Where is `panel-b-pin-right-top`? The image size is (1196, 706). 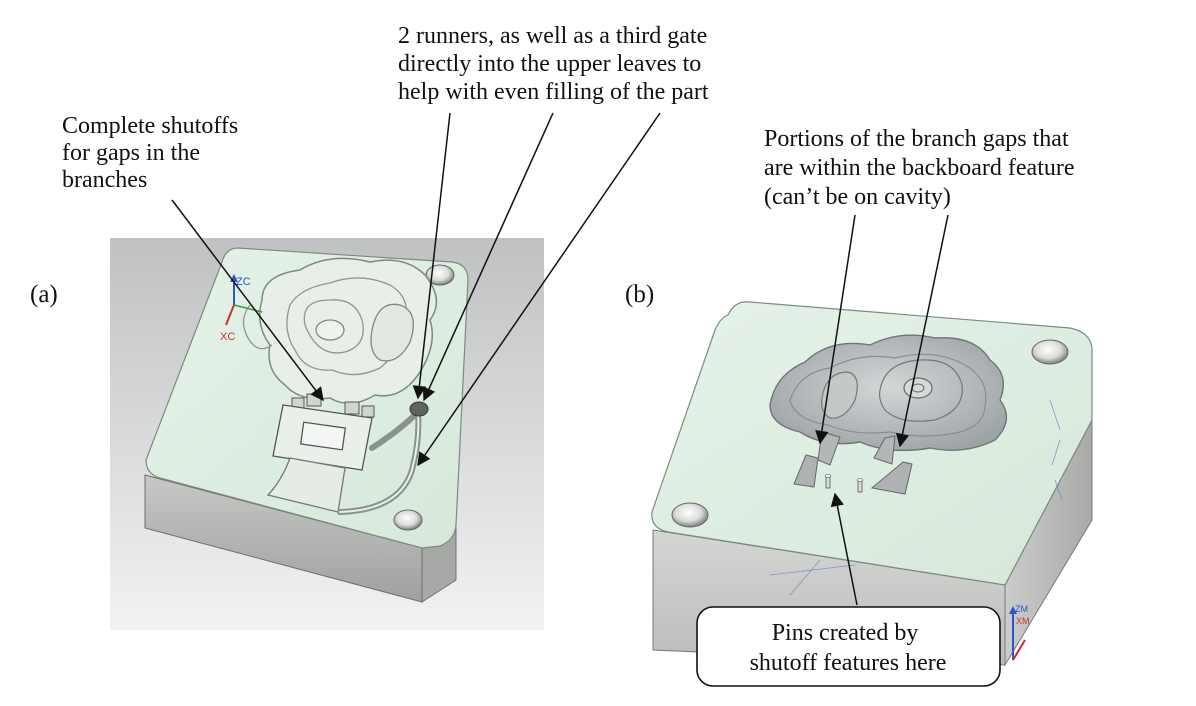 panel-b-pin-right-top is located at coordinates (860, 480).